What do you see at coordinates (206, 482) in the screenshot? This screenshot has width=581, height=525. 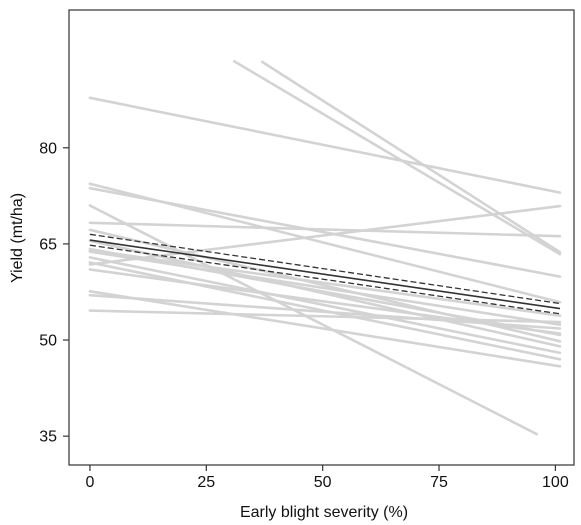 I see `x-tick-label: 25` at bounding box center [206, 482].